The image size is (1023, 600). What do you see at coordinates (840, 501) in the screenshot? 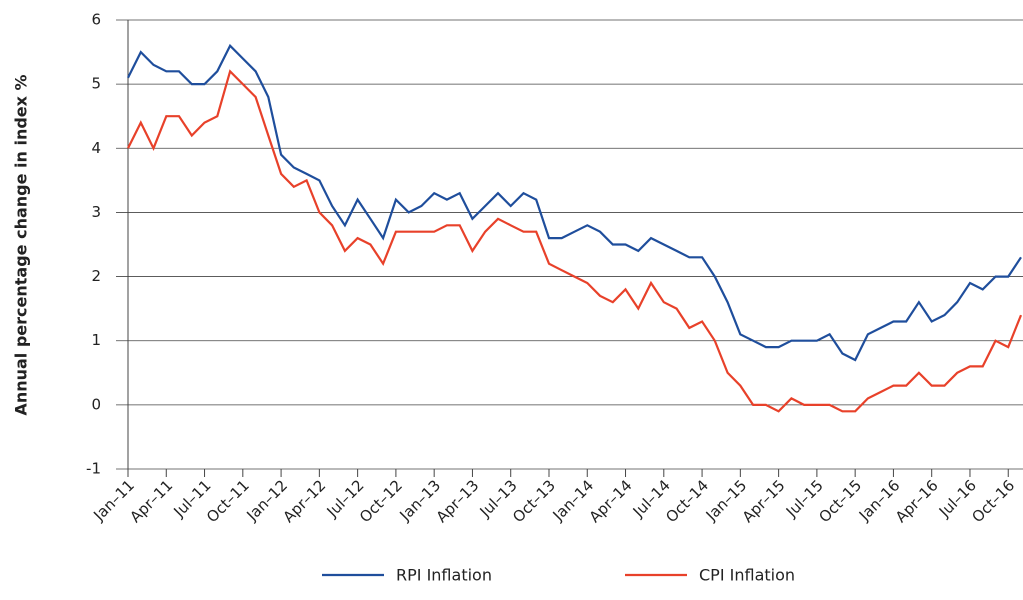
I see `x-tick-label: Oct–15` at bounding box center [840, 501].